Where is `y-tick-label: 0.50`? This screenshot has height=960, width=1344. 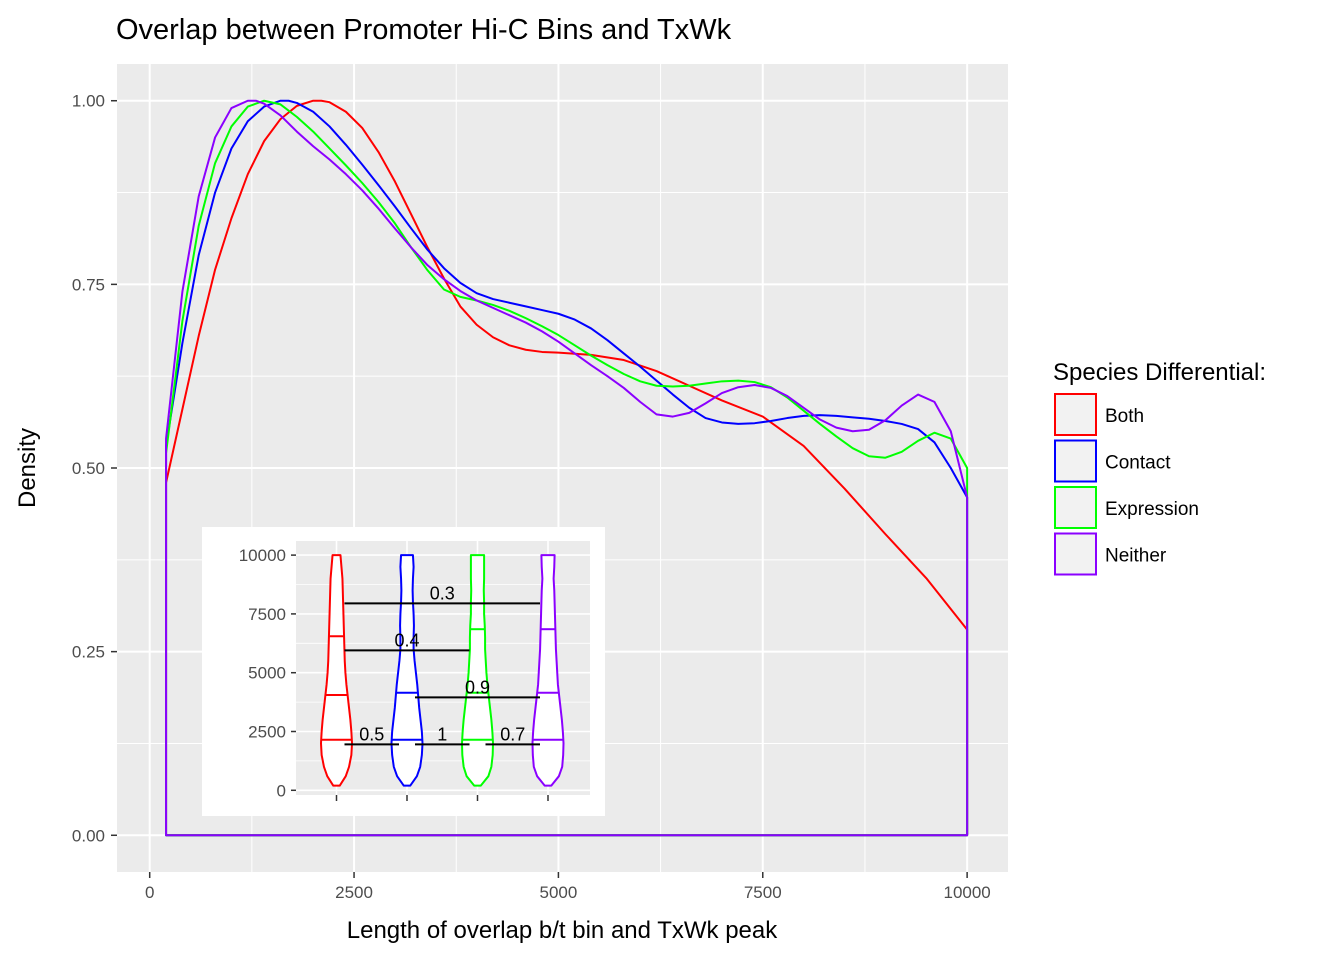
y-tick-label: 0.50 is located at coordinates (88, 468).